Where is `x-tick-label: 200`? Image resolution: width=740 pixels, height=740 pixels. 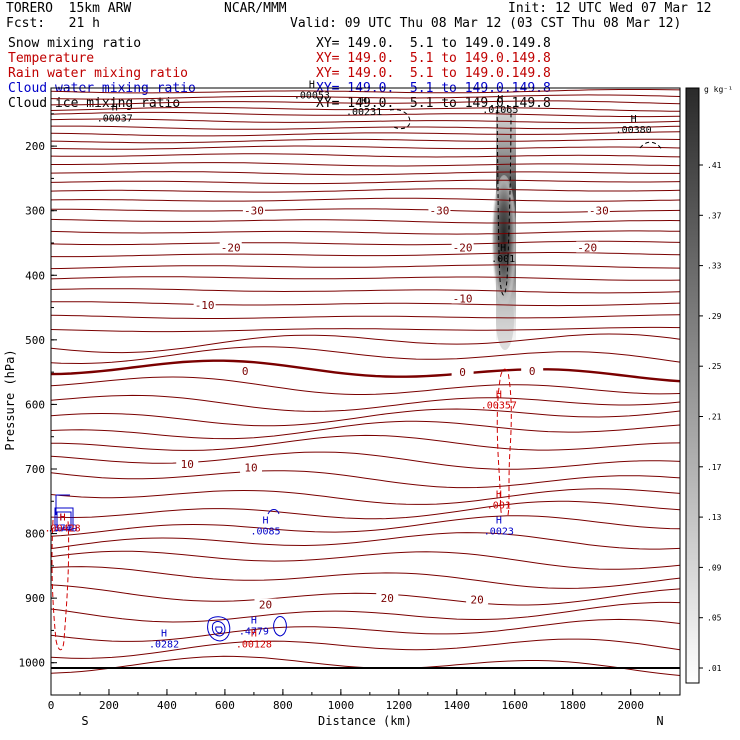
x-tick-label: 200 is located at coordinates (109, 705).